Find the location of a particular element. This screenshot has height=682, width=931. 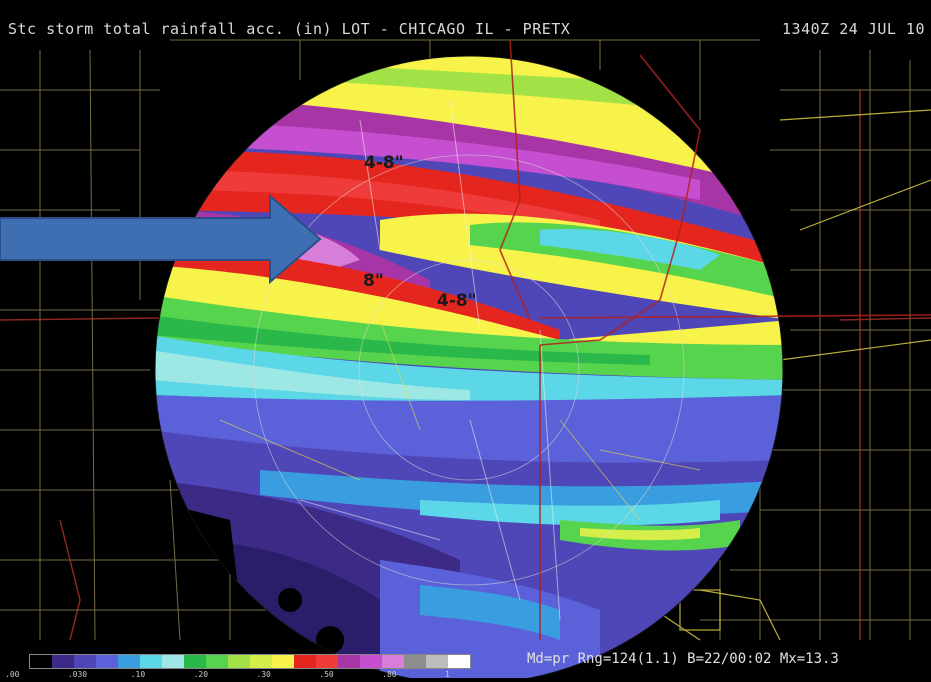

legend-tick-label: 1 is located at coordinates (447, 674).